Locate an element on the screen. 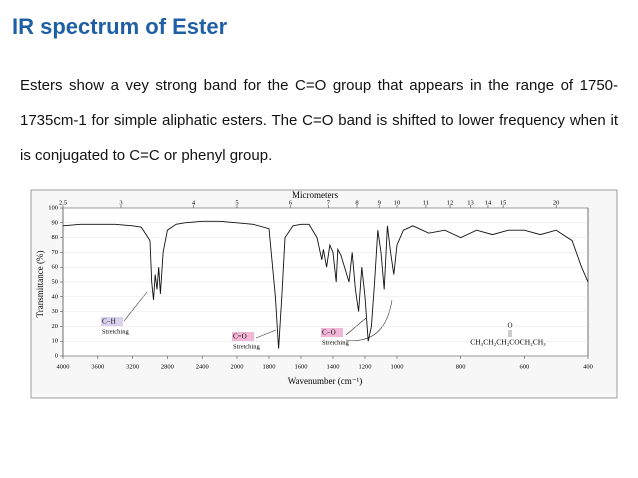 This screenshot has height=478, width=638. formula-top: O is located at coordinates (509, 326).